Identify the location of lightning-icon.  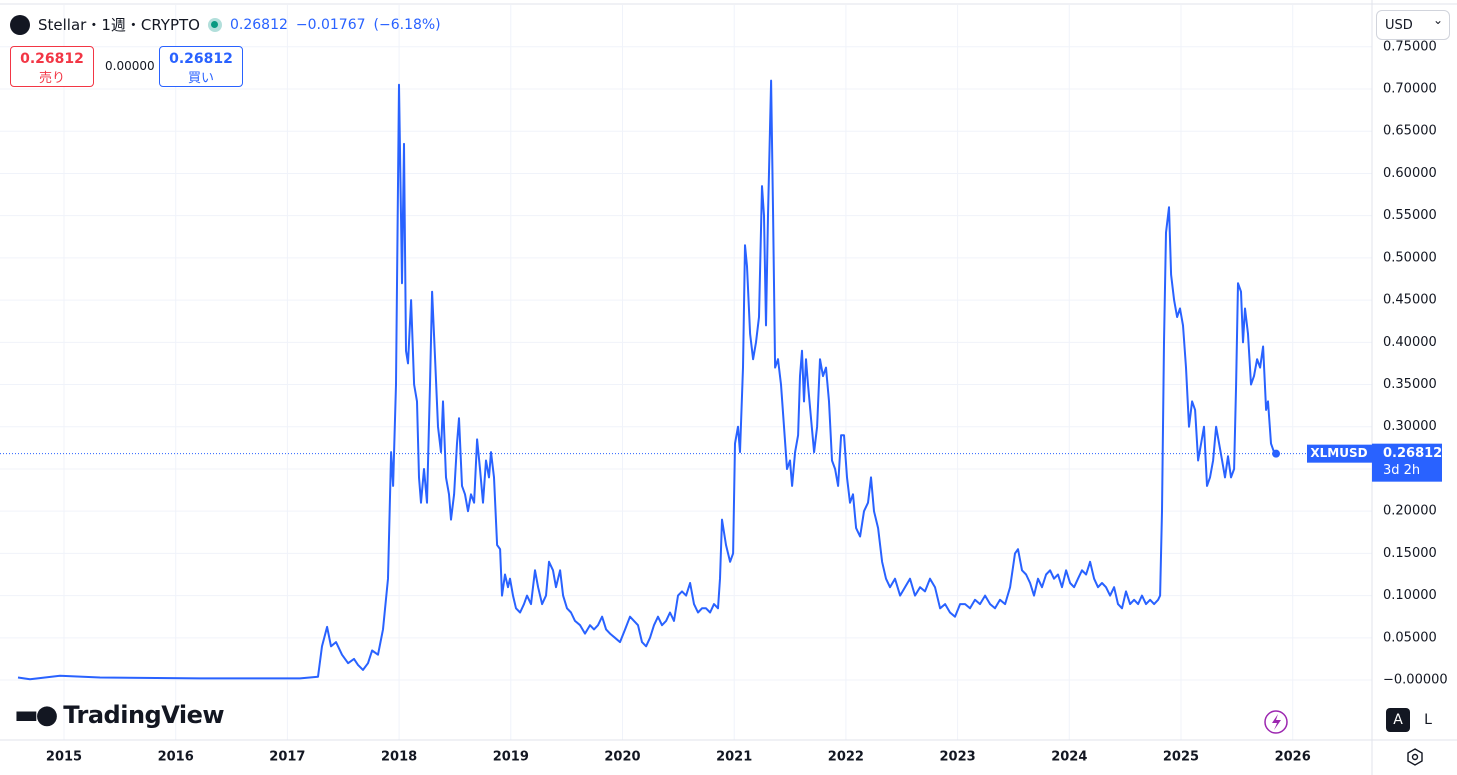
(1276, 722).